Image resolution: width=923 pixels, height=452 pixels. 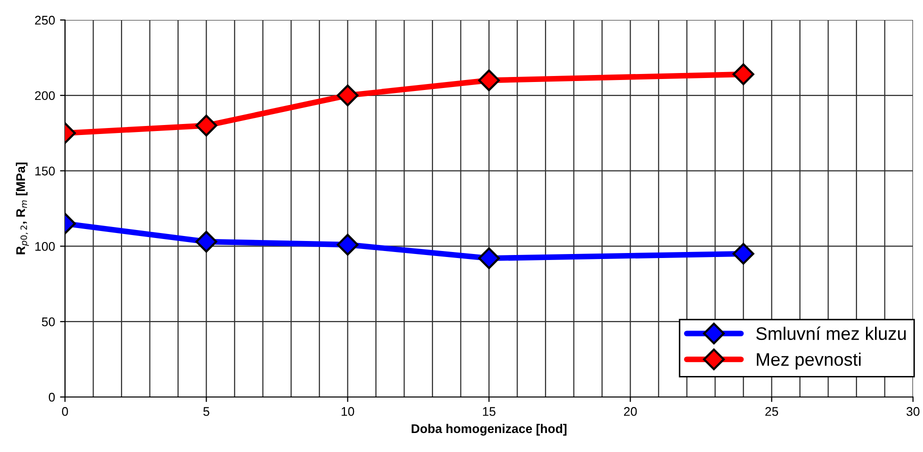 I want to click on y-tick-label: 250, so click(x=45, y=20).